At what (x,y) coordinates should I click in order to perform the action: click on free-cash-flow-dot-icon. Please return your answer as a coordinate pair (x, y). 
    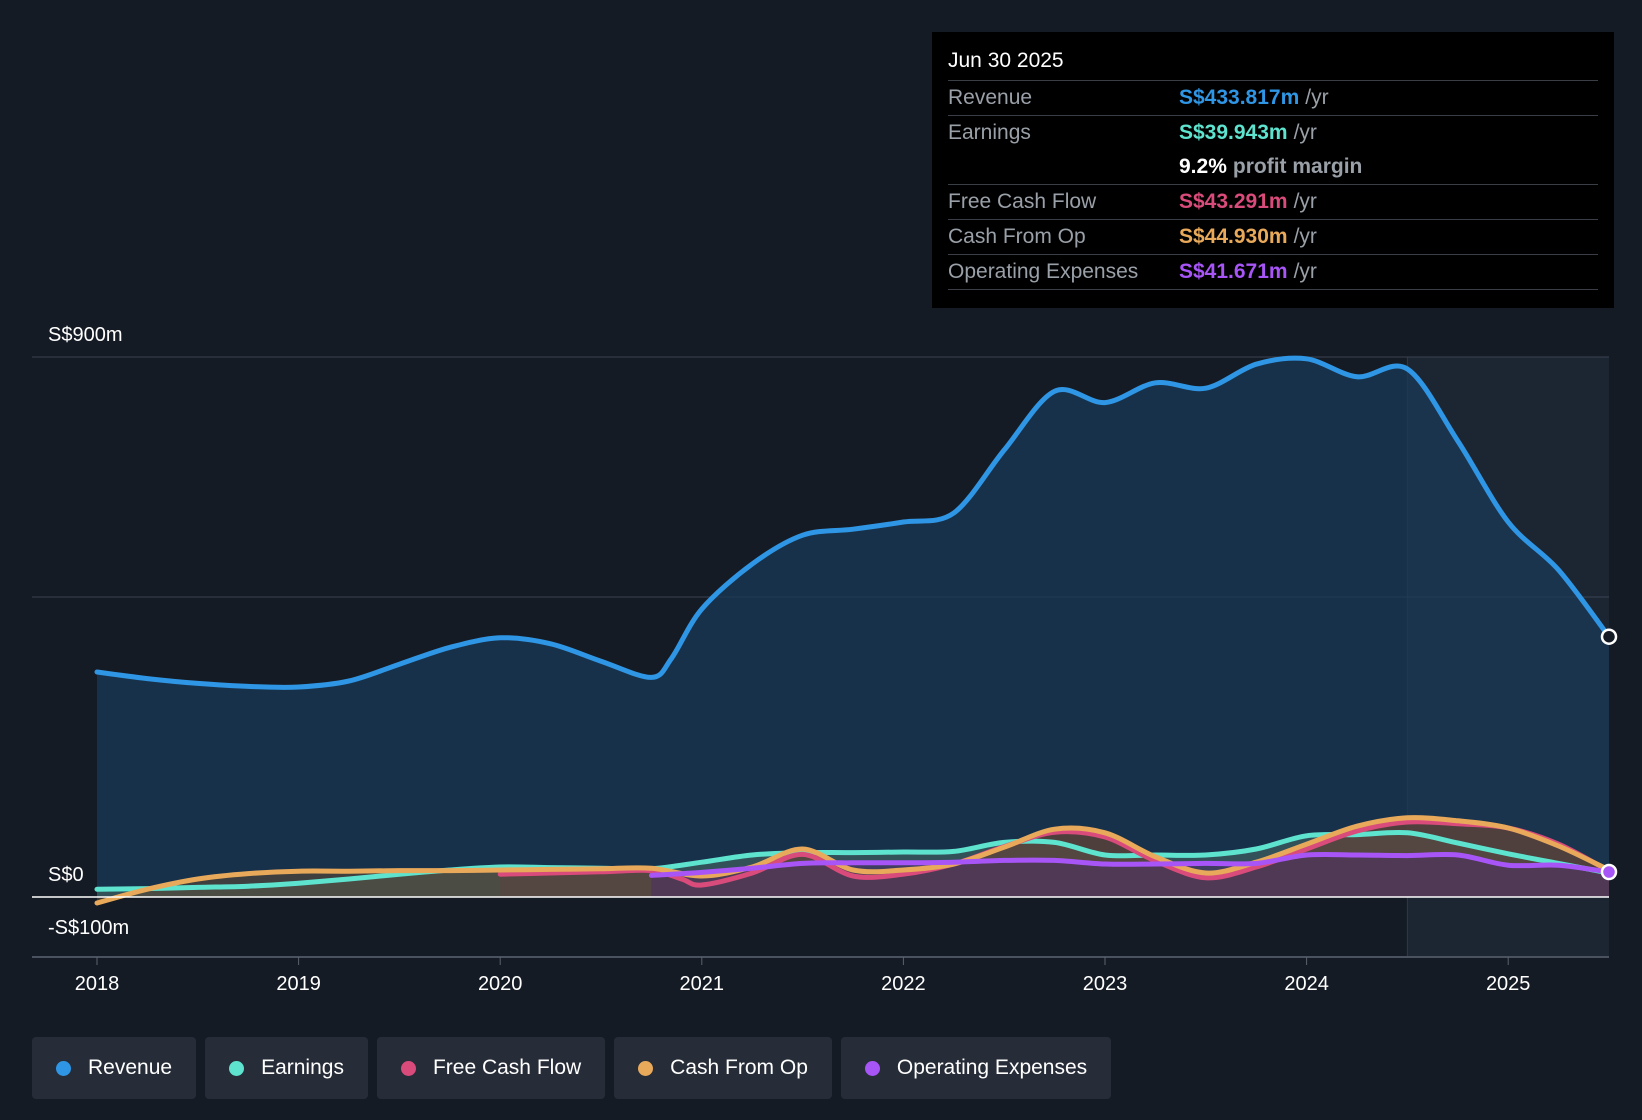
    Looking at the image, I should click on (408, 1068).